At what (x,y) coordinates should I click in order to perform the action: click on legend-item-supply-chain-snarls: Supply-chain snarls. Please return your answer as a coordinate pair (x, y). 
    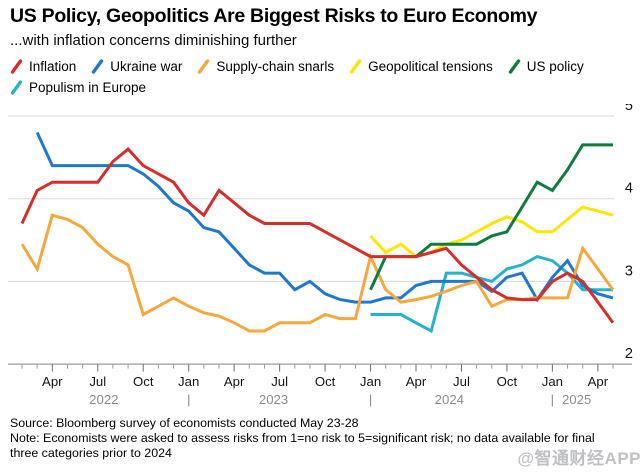
    Looking at the image, I should click on (265, 66).